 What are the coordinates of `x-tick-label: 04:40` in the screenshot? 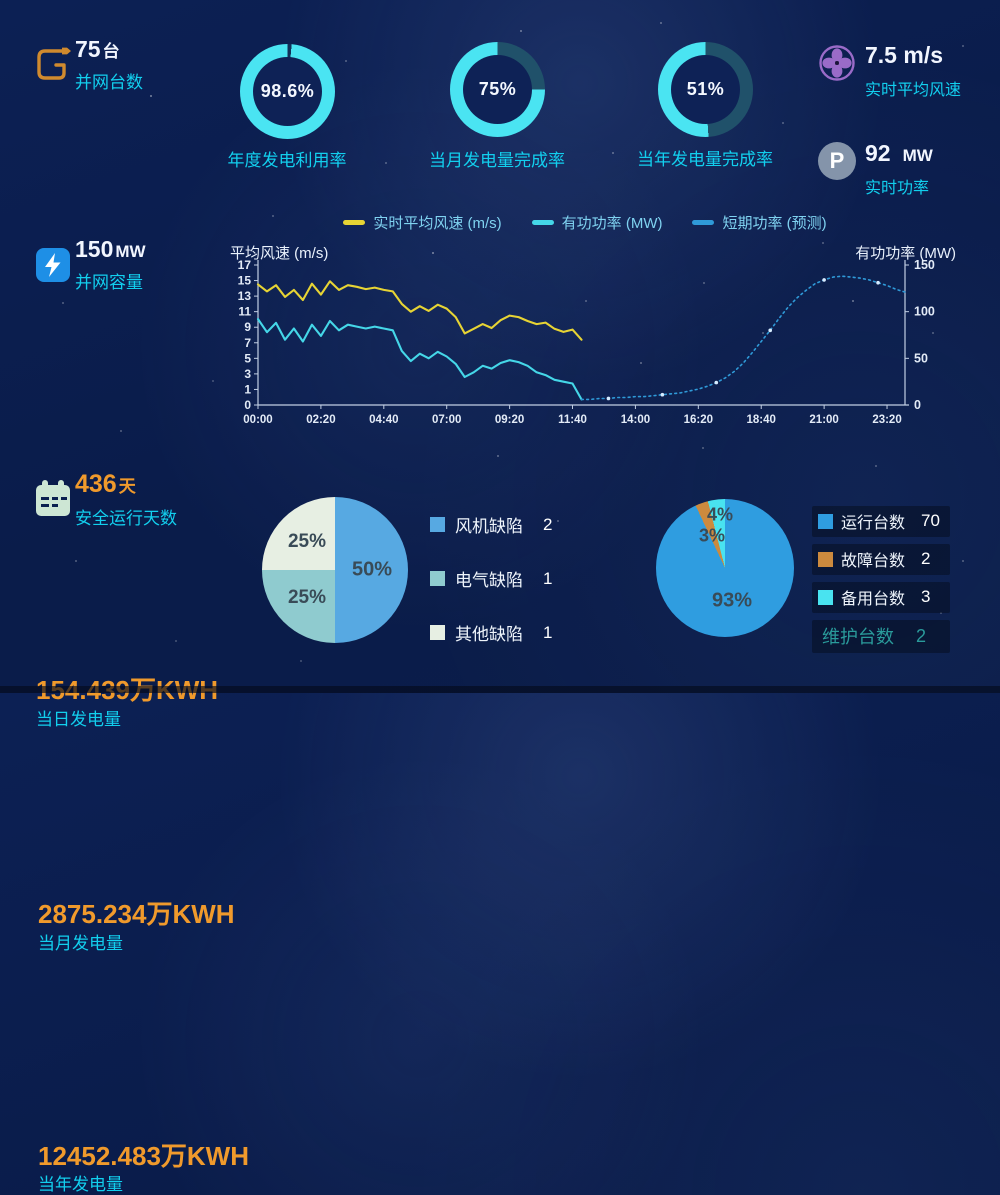 It's located at (383, 420).